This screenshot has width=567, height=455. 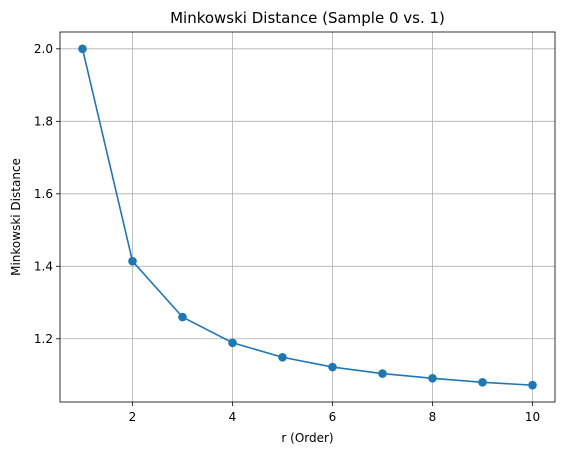 What do you see at coordinates (333, 417) in the screenshot?
I see `x-tick-label: 6` at bounding box center [333, 417].